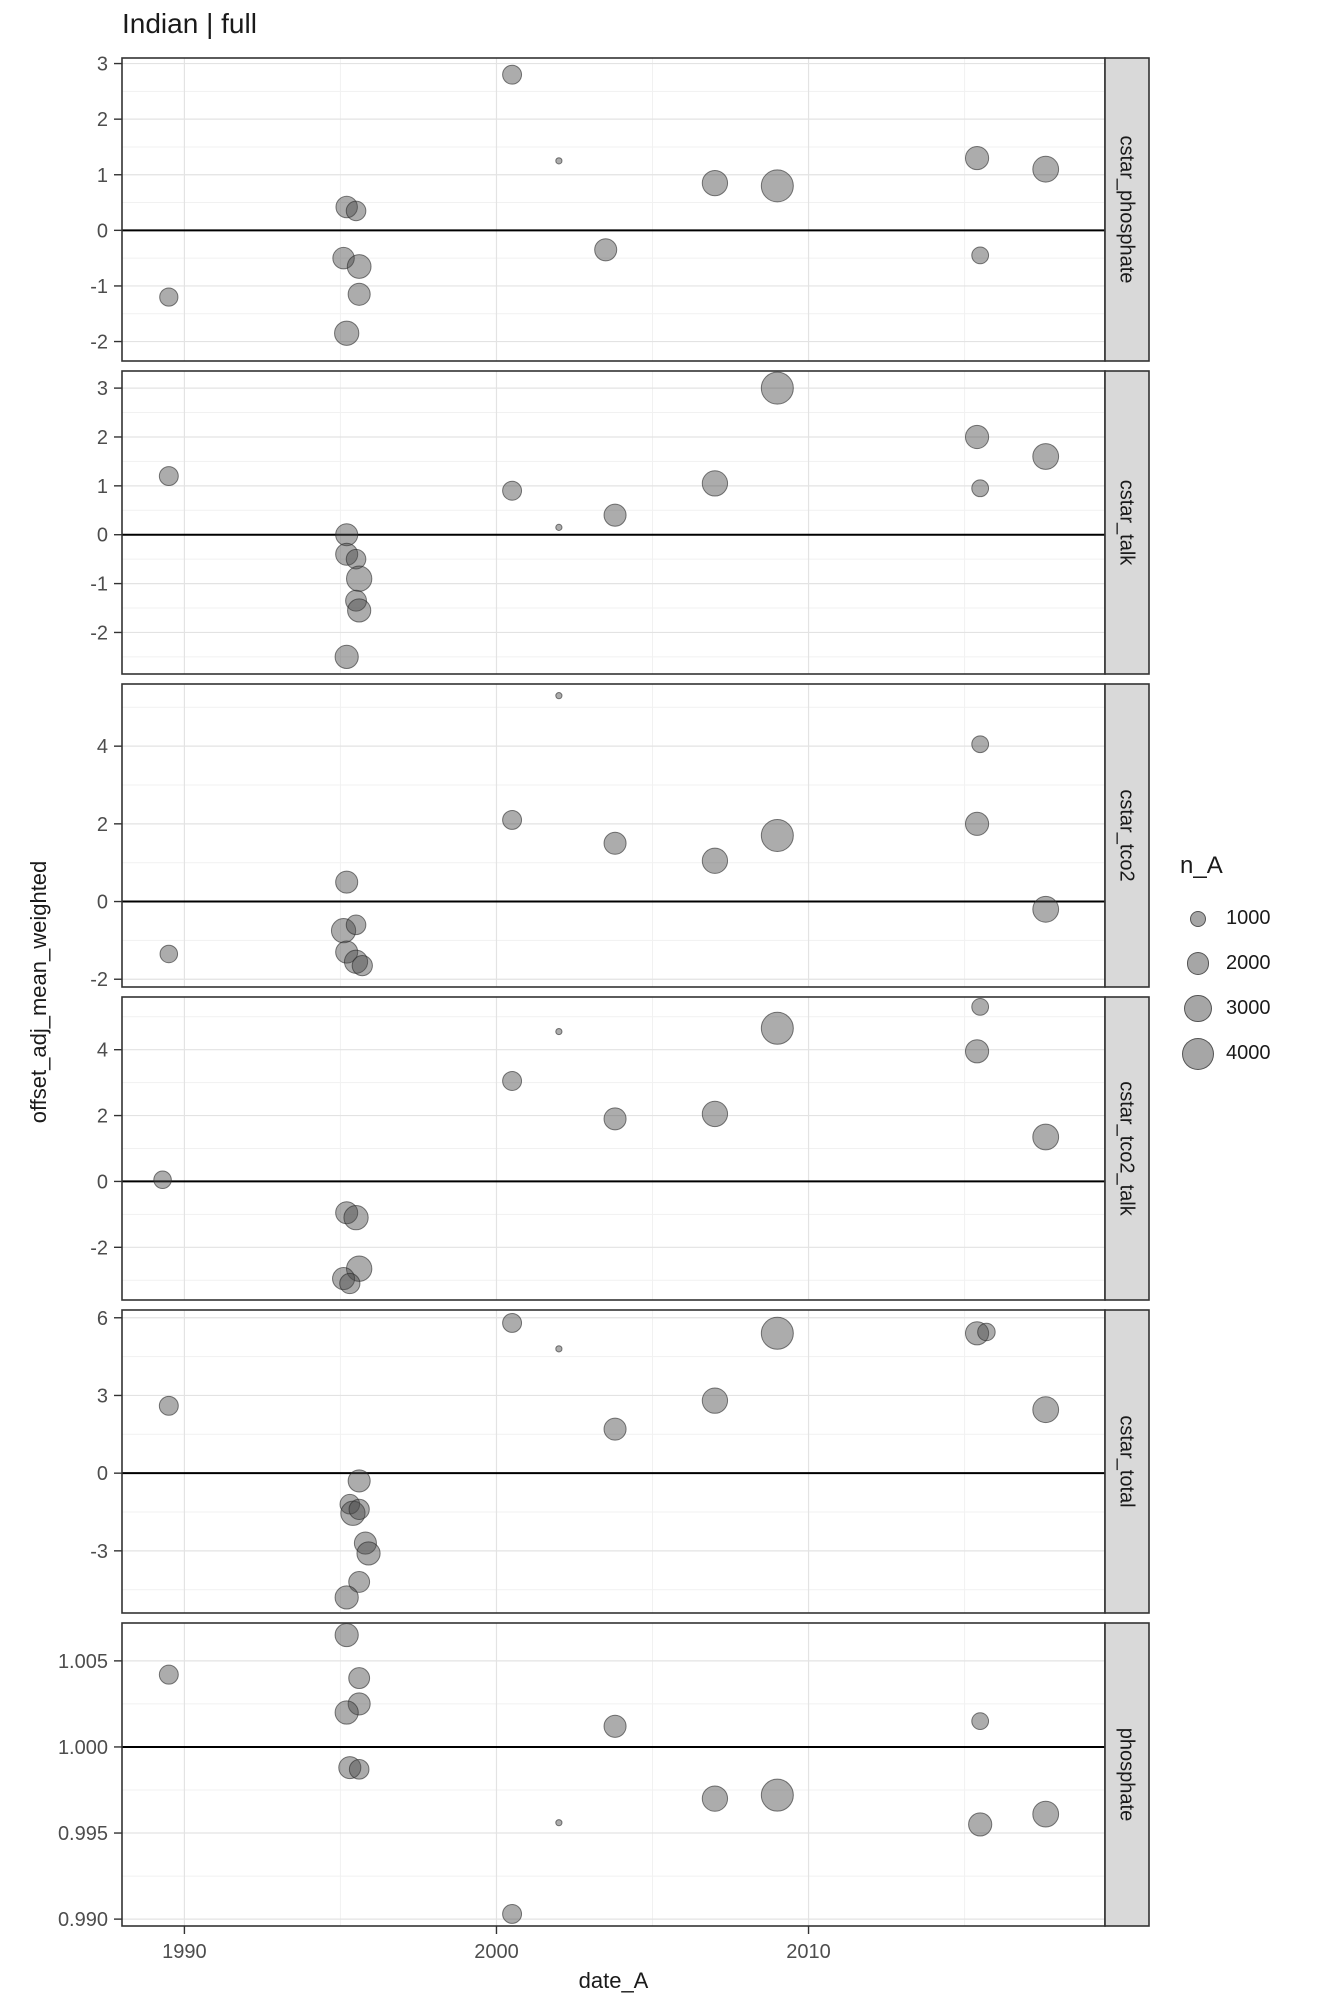 The image size is (1344, 2016). What do you see at coordinates (1127, 210) in the screenshot?
I see `facet-strip-label: cstar_phosphate` at bounding box center [1127, 210].